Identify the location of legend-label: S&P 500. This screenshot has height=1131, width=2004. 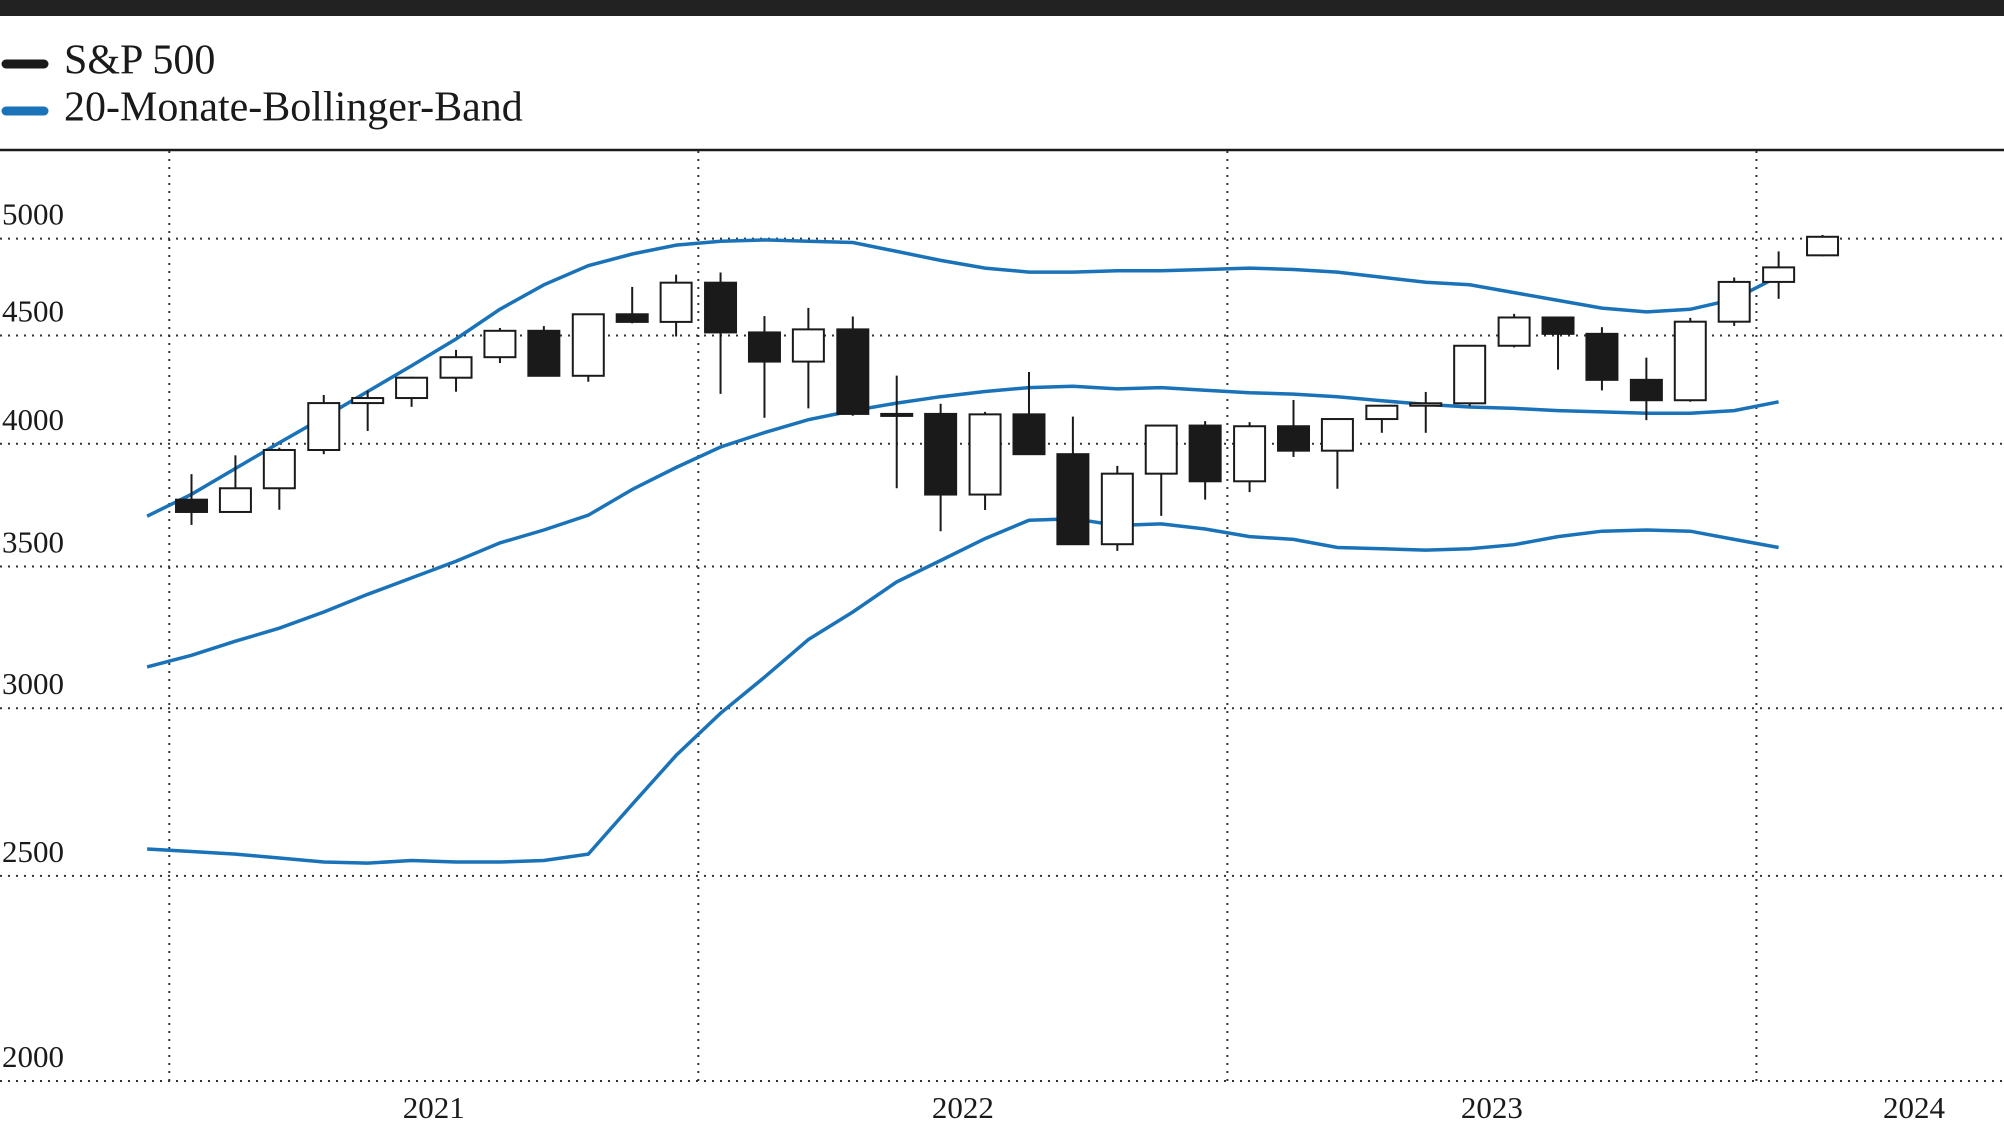
(139, 61).